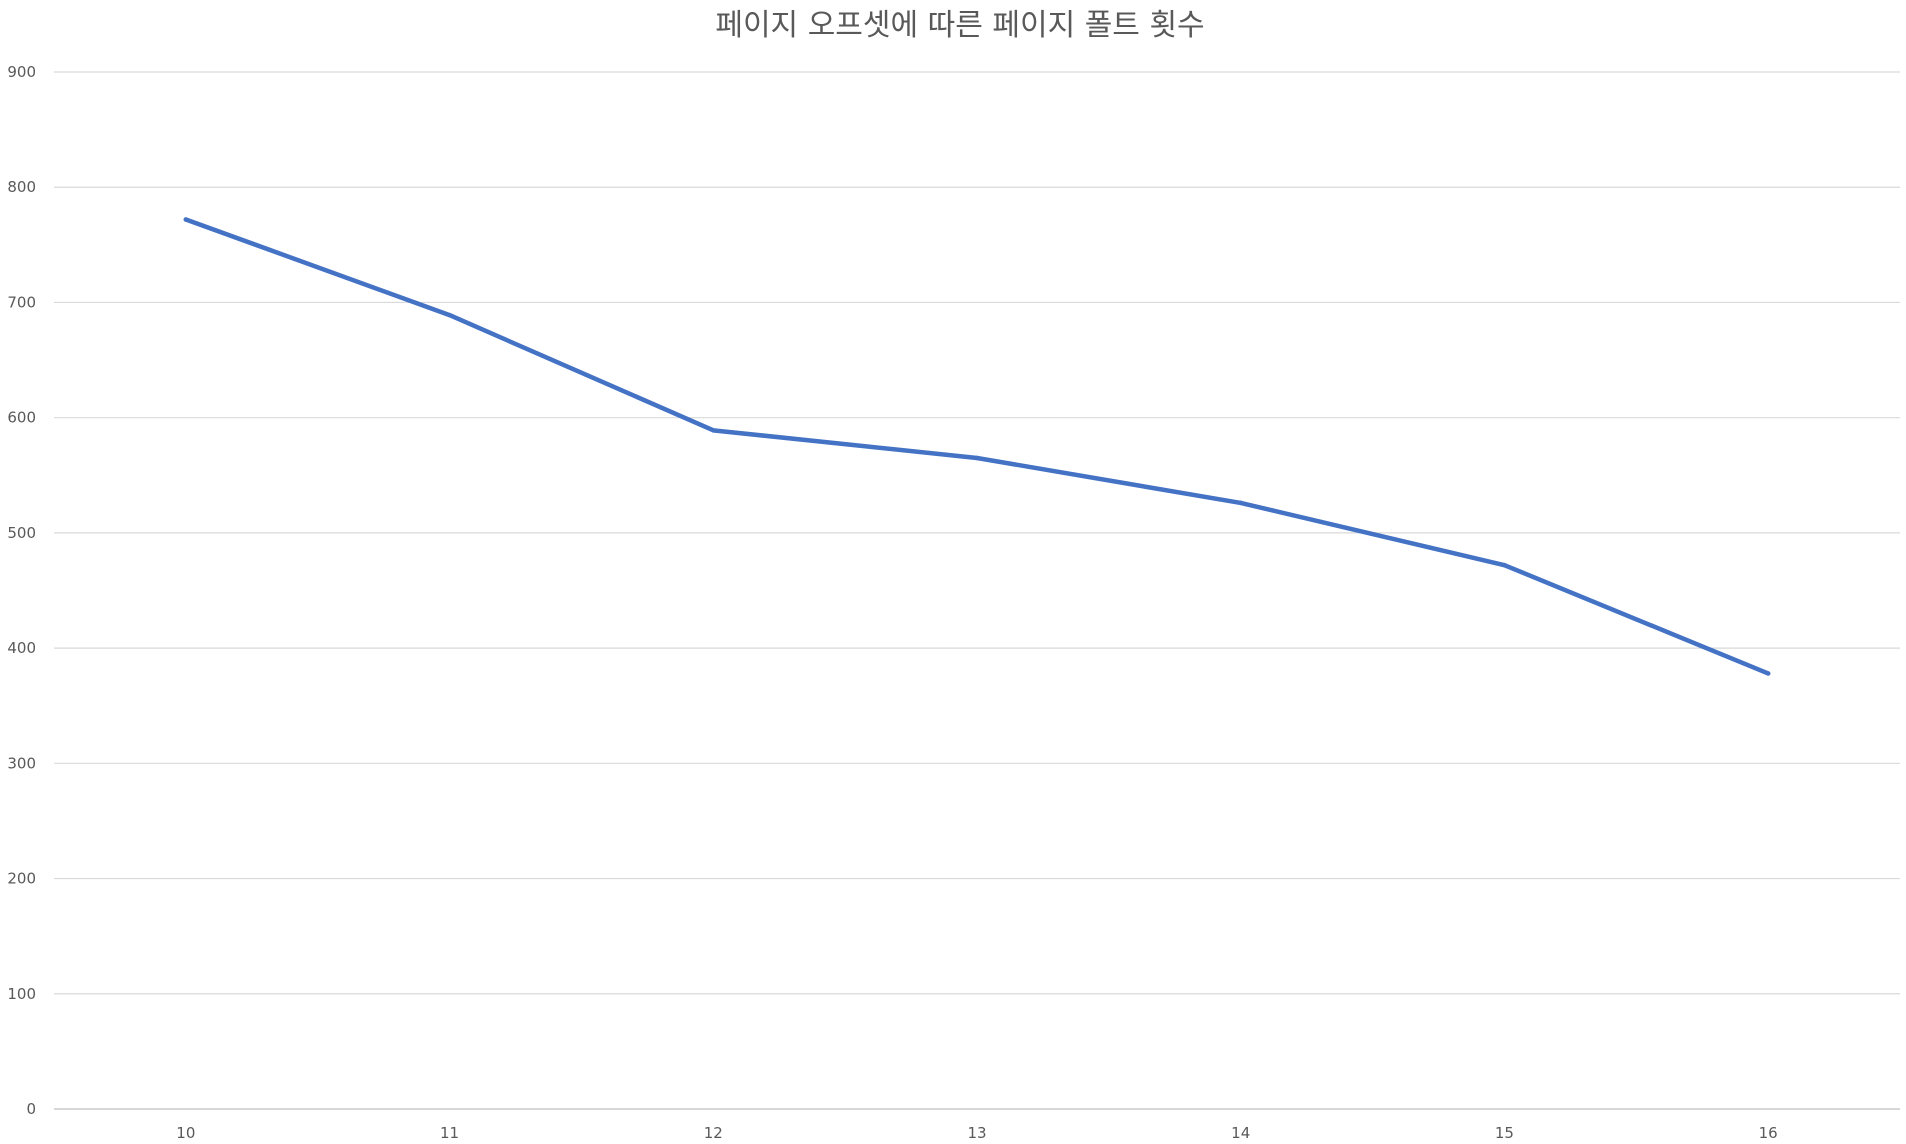  What do you see at coordinates (21, 72) in the screenshot?
I see `y-tick-label: 900` at bounding box center [21, 72].